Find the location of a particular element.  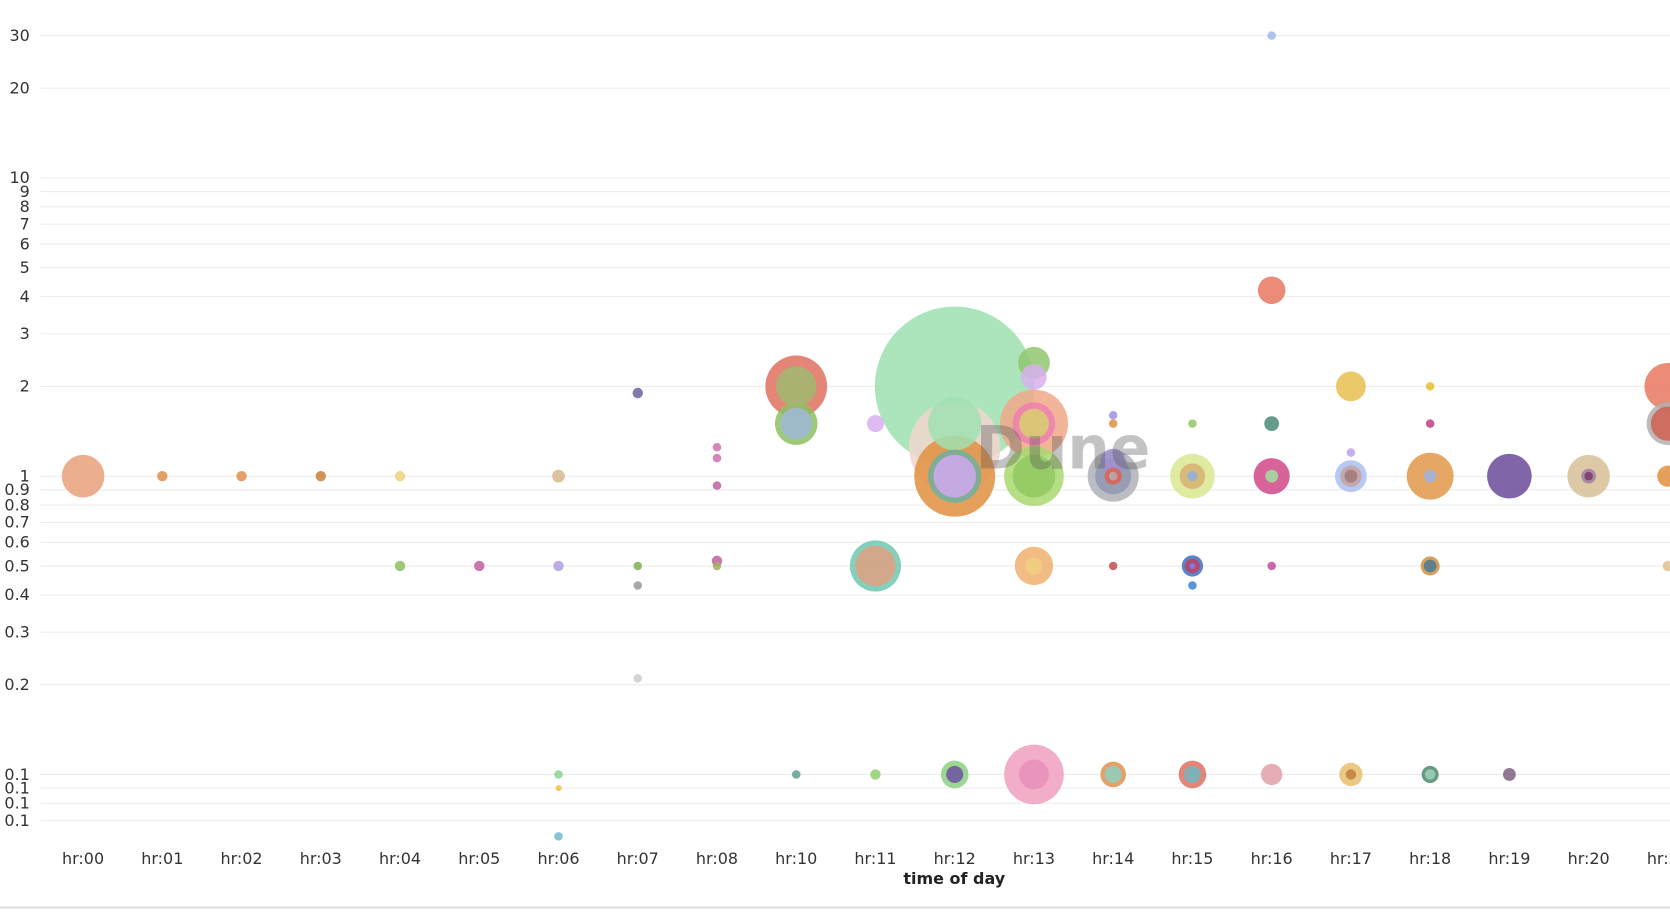

y-tick-label: 0.2 is located at coordinates (16, 684).